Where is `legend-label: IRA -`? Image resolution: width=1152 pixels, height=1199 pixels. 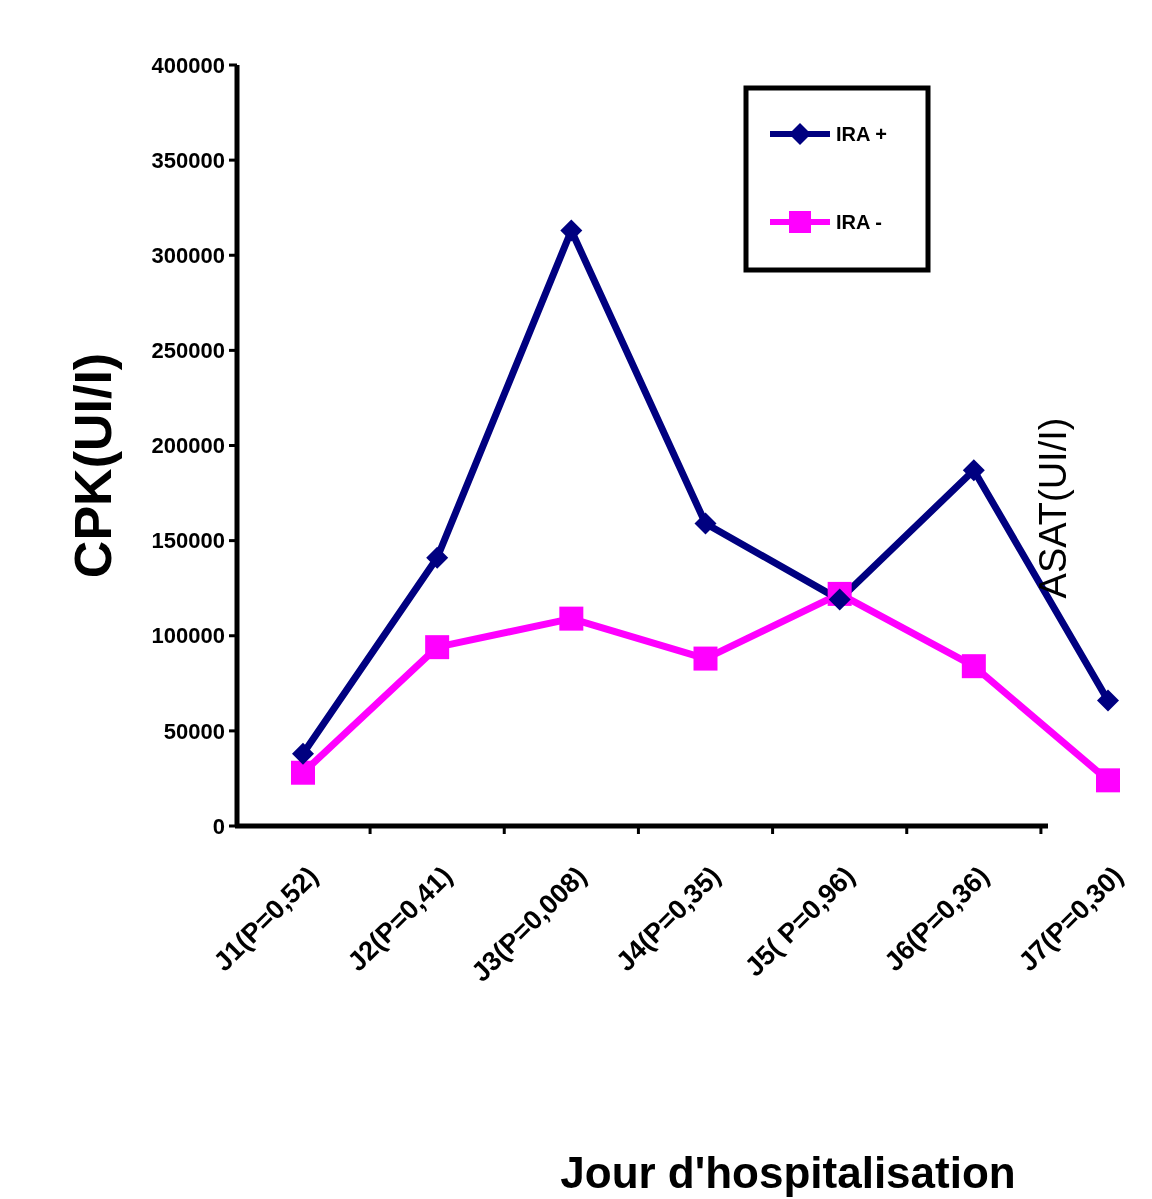 legend-label: IRA - is located at coordinates (859, 222).